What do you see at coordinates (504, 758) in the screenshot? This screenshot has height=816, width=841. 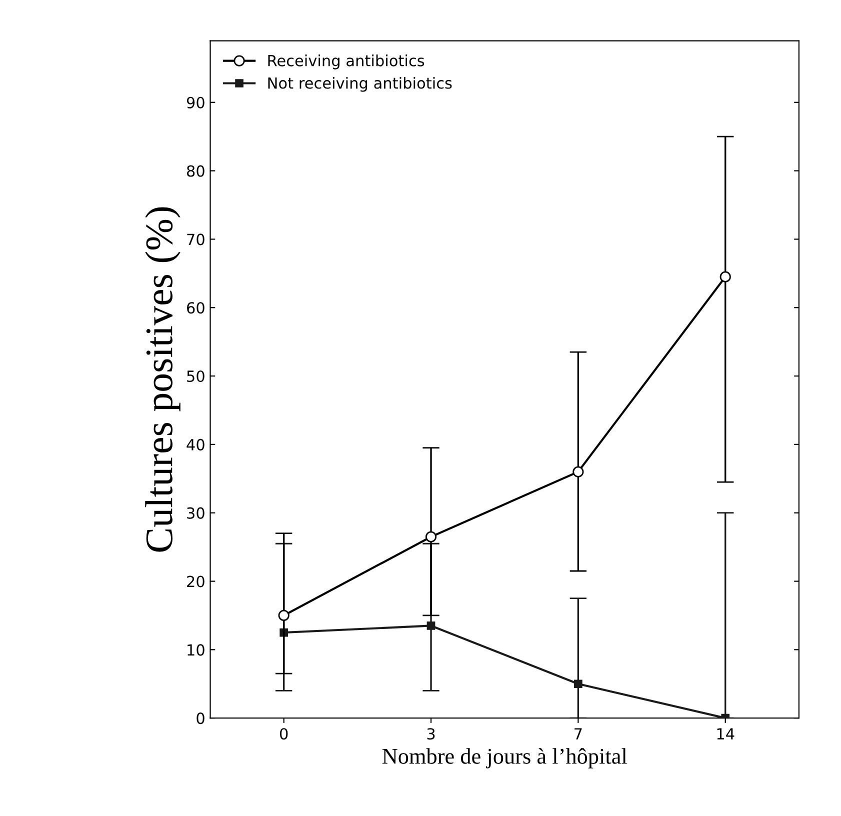 I see `x-axis-title: Nombre de jours à l’hôpital` at bounding box center [504, 758].